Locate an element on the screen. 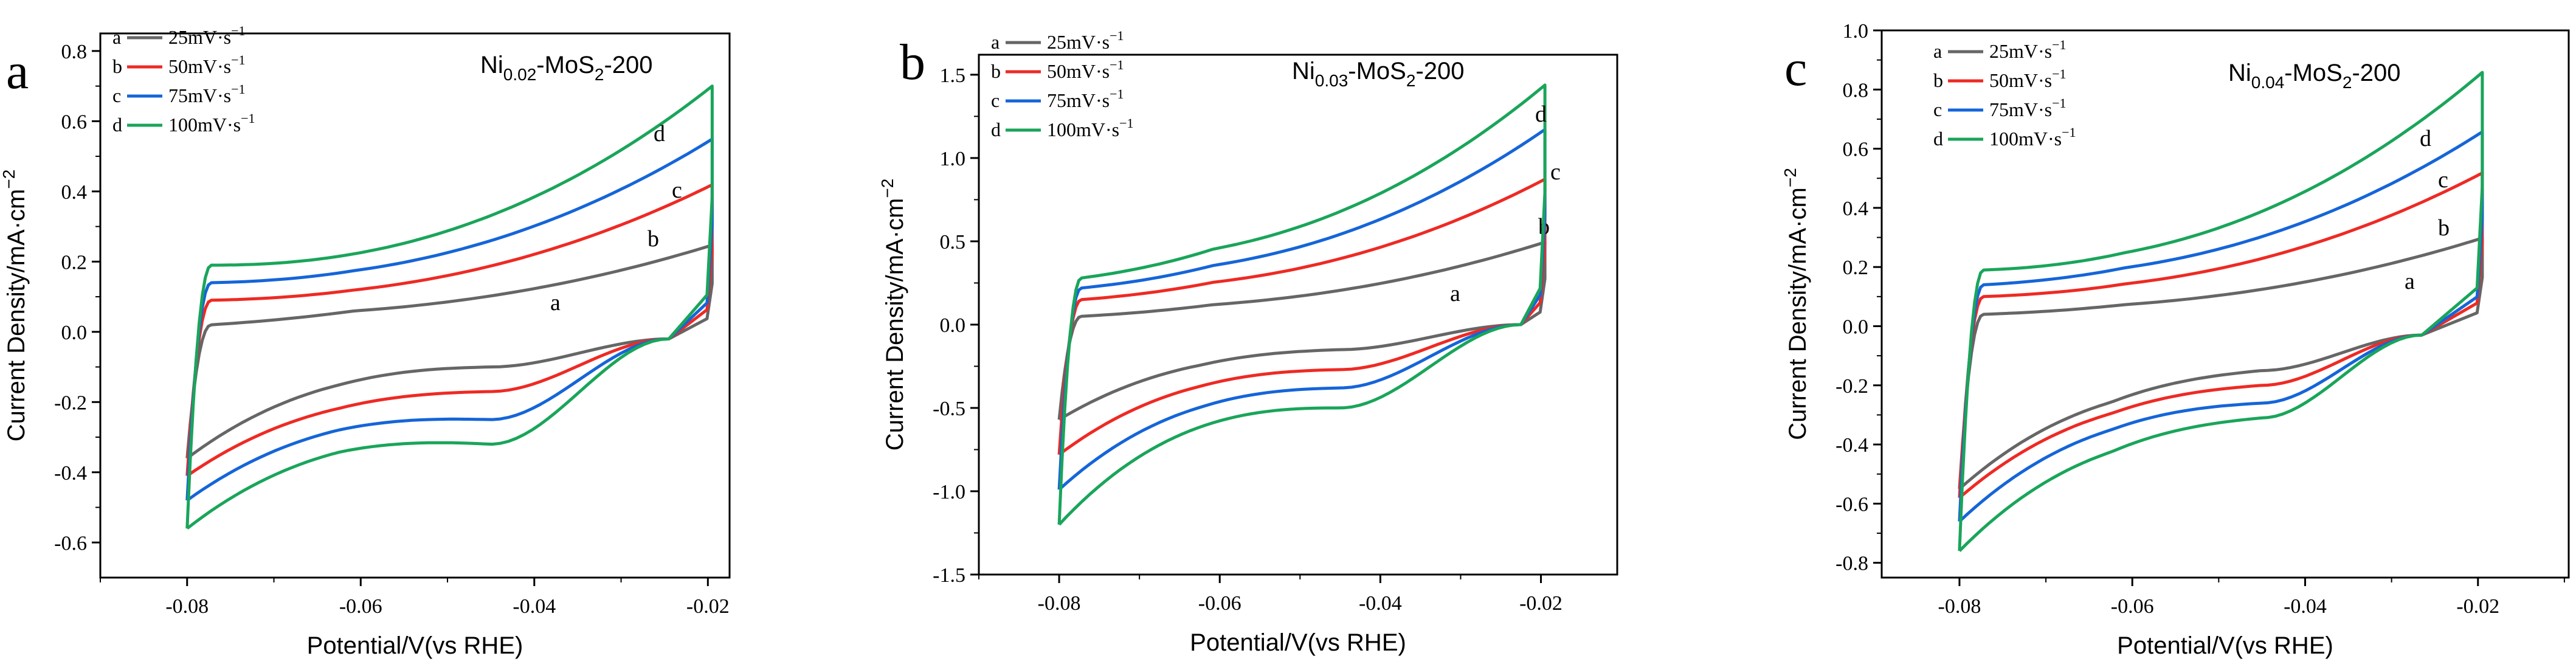 This screenshot has width=2576, height=670. panel-letter: b is located at coordinates (913, 62).